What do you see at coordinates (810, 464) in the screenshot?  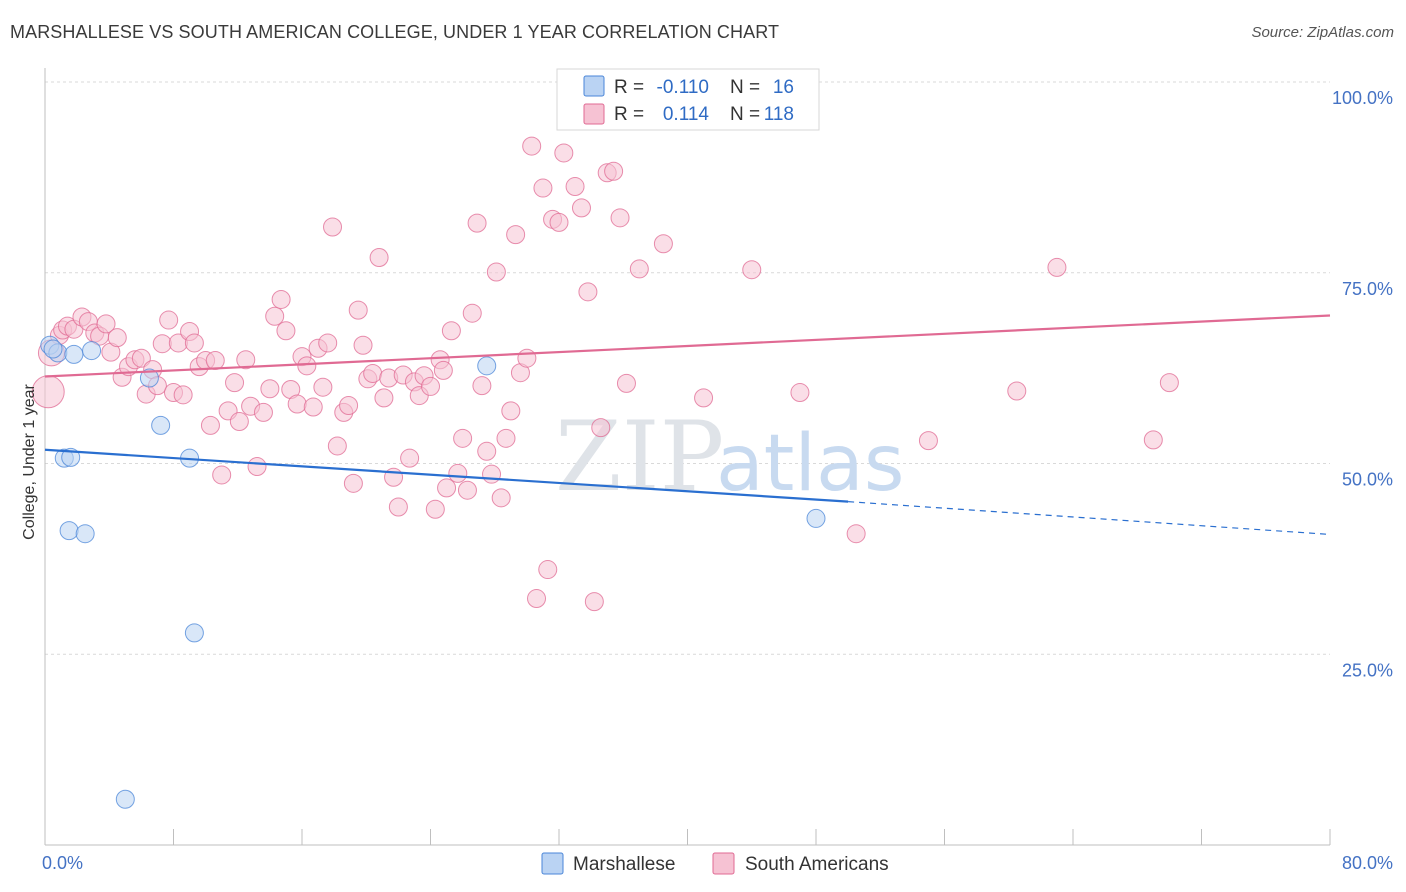 I see `watermark-atlas: atlas` at bounding box center [810, 464].